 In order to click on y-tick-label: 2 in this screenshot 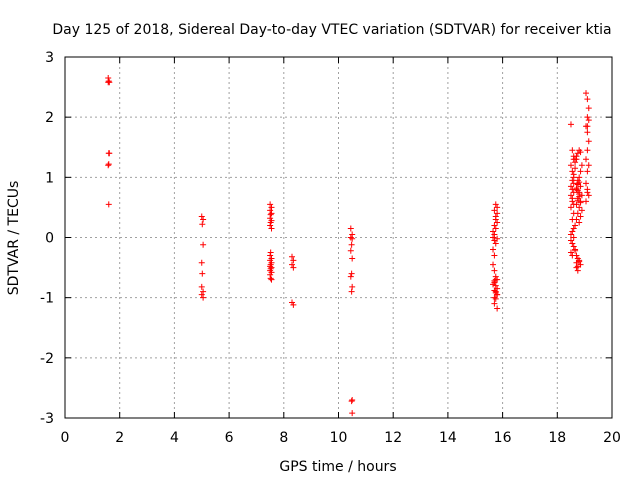, I will do `click(49, 118)`.